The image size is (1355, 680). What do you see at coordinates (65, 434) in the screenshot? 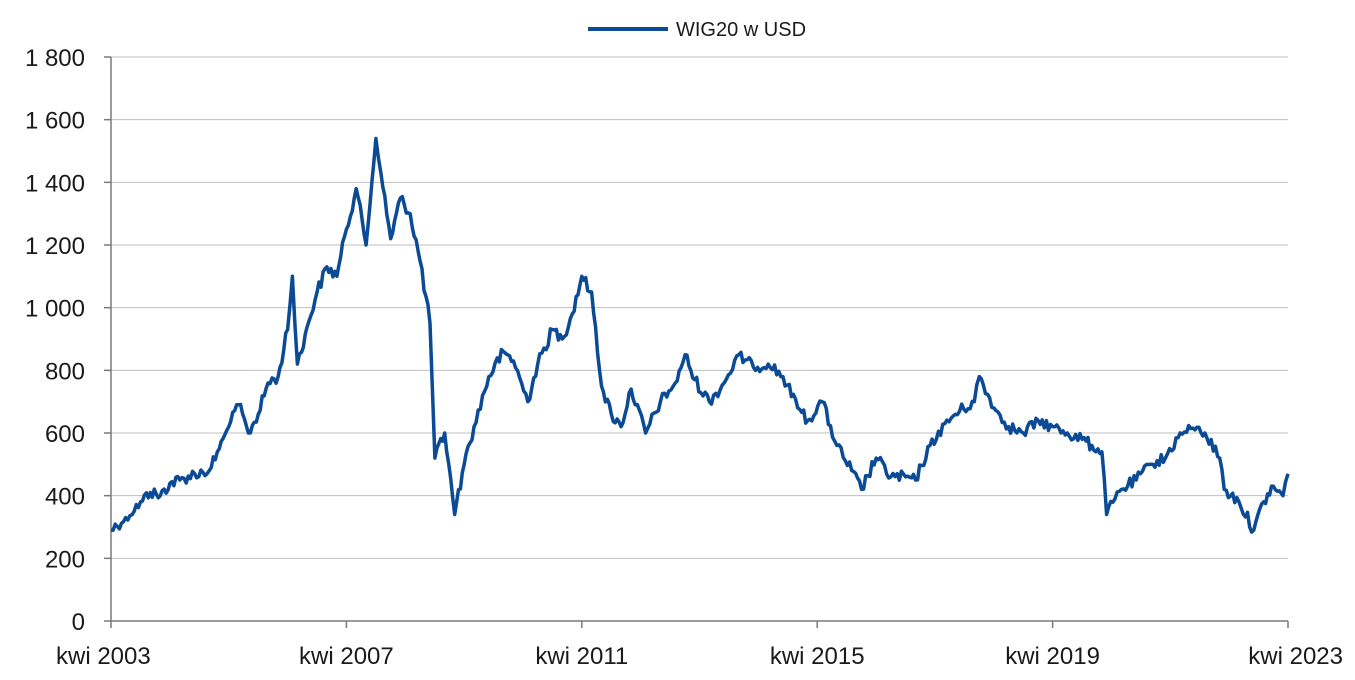
I see `y-tick-label-600: 600` at bounding box center [65, 434].